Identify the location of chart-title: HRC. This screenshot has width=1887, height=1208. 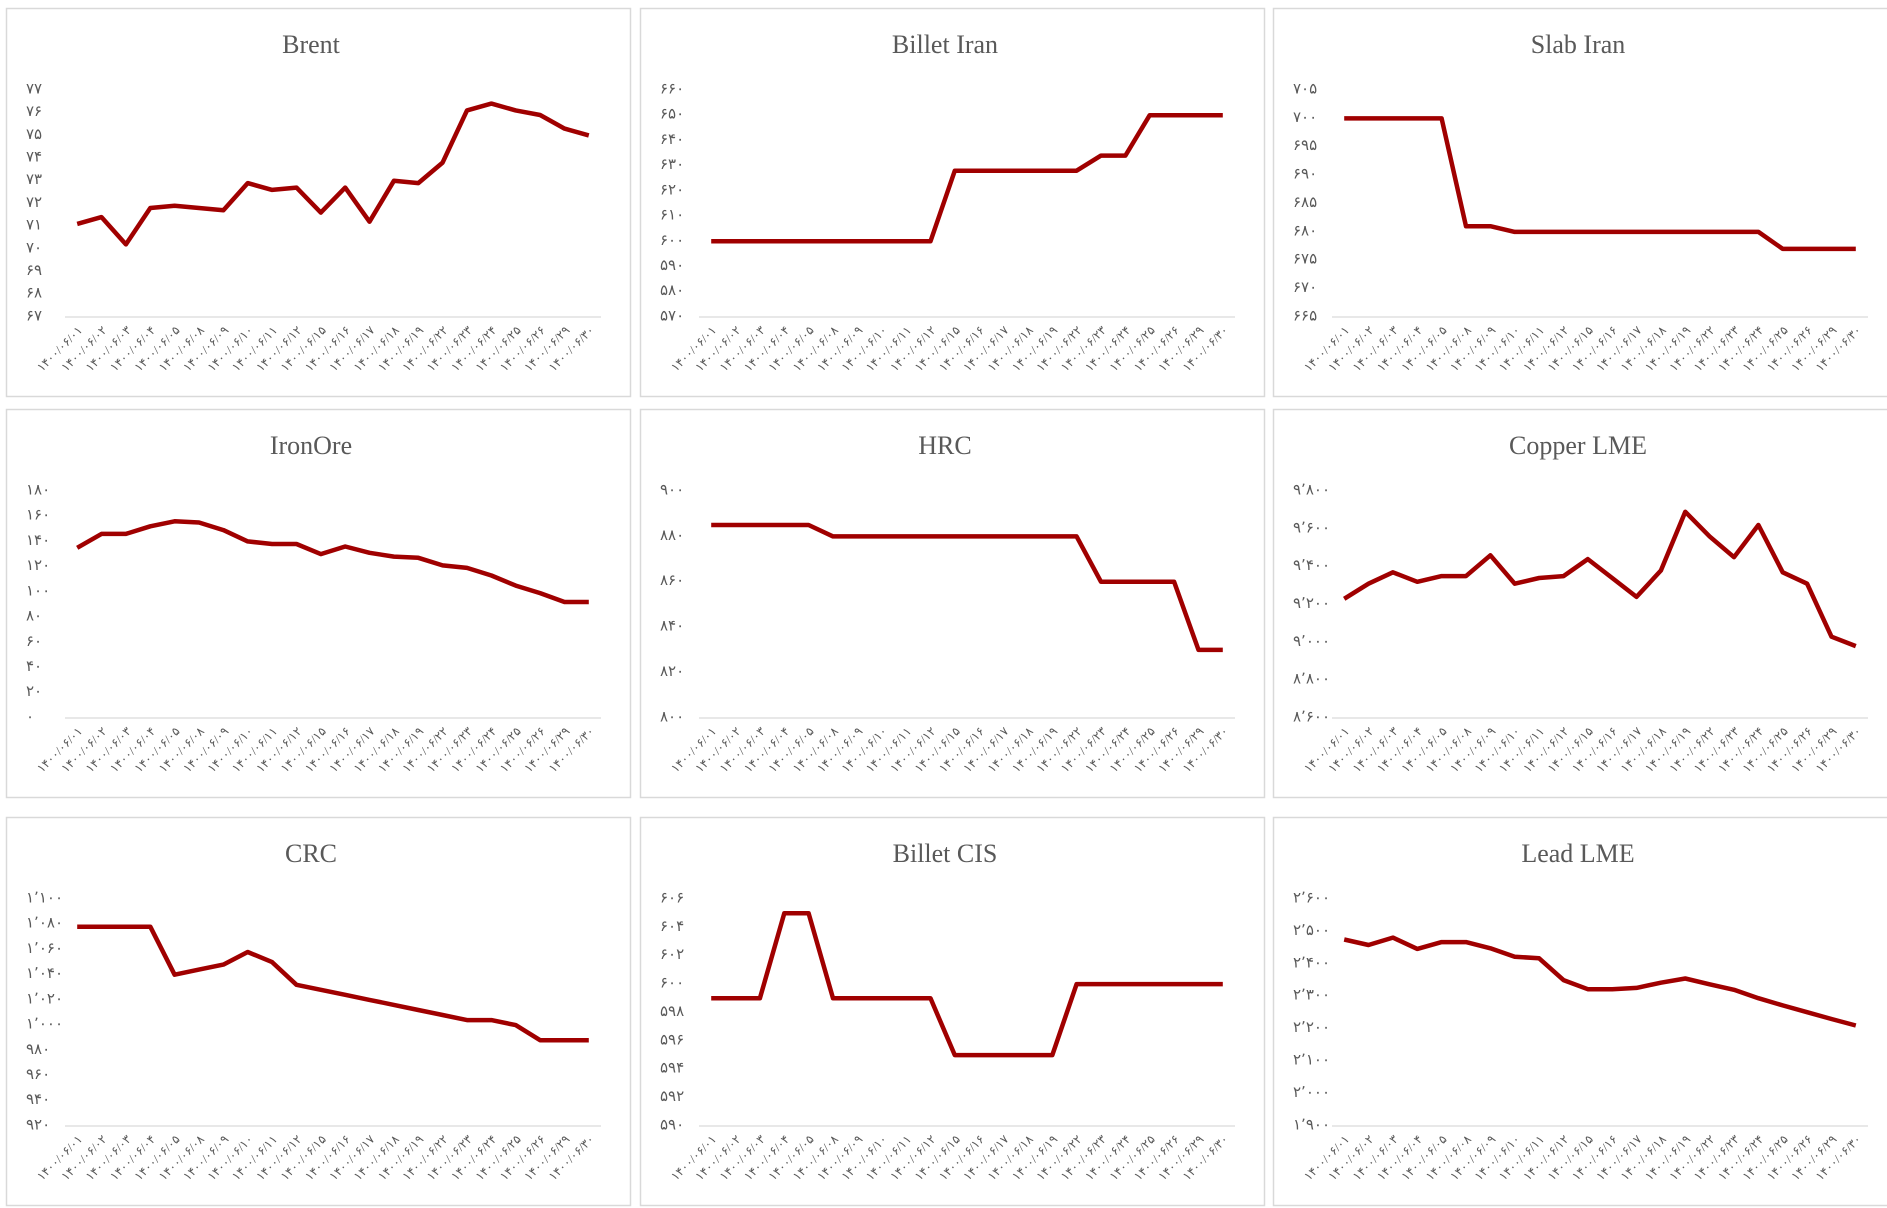
(944, 445).